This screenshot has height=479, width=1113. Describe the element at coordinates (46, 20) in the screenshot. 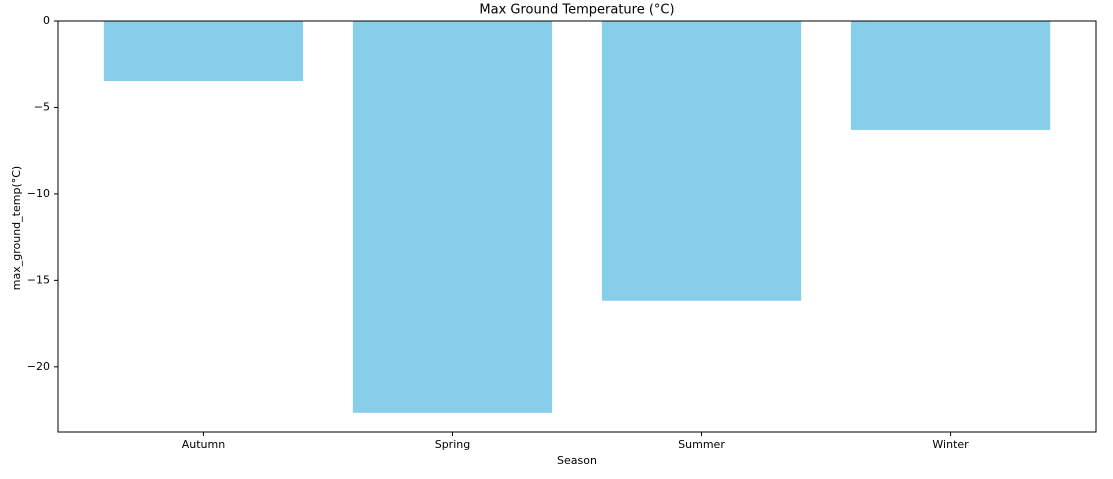

I see `y-tick-label: 0` at that location.